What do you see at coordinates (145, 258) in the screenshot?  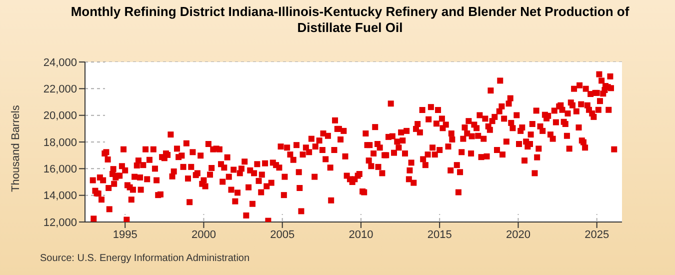 I see `source-note: Source: U.S. Energy Information Administration` at bounding box center [145, 258].